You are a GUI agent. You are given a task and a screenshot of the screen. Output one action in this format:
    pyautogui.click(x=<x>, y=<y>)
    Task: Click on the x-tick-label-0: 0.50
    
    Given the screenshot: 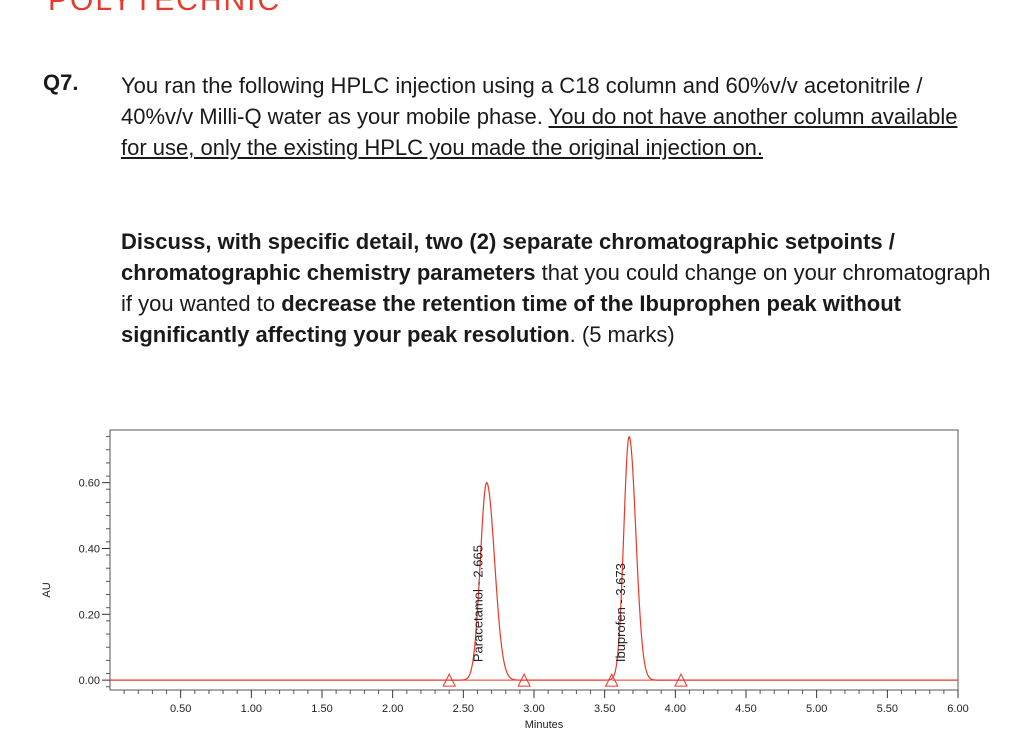 What is the action you would take?
    pyautogui.click(x=180, y=709)
    